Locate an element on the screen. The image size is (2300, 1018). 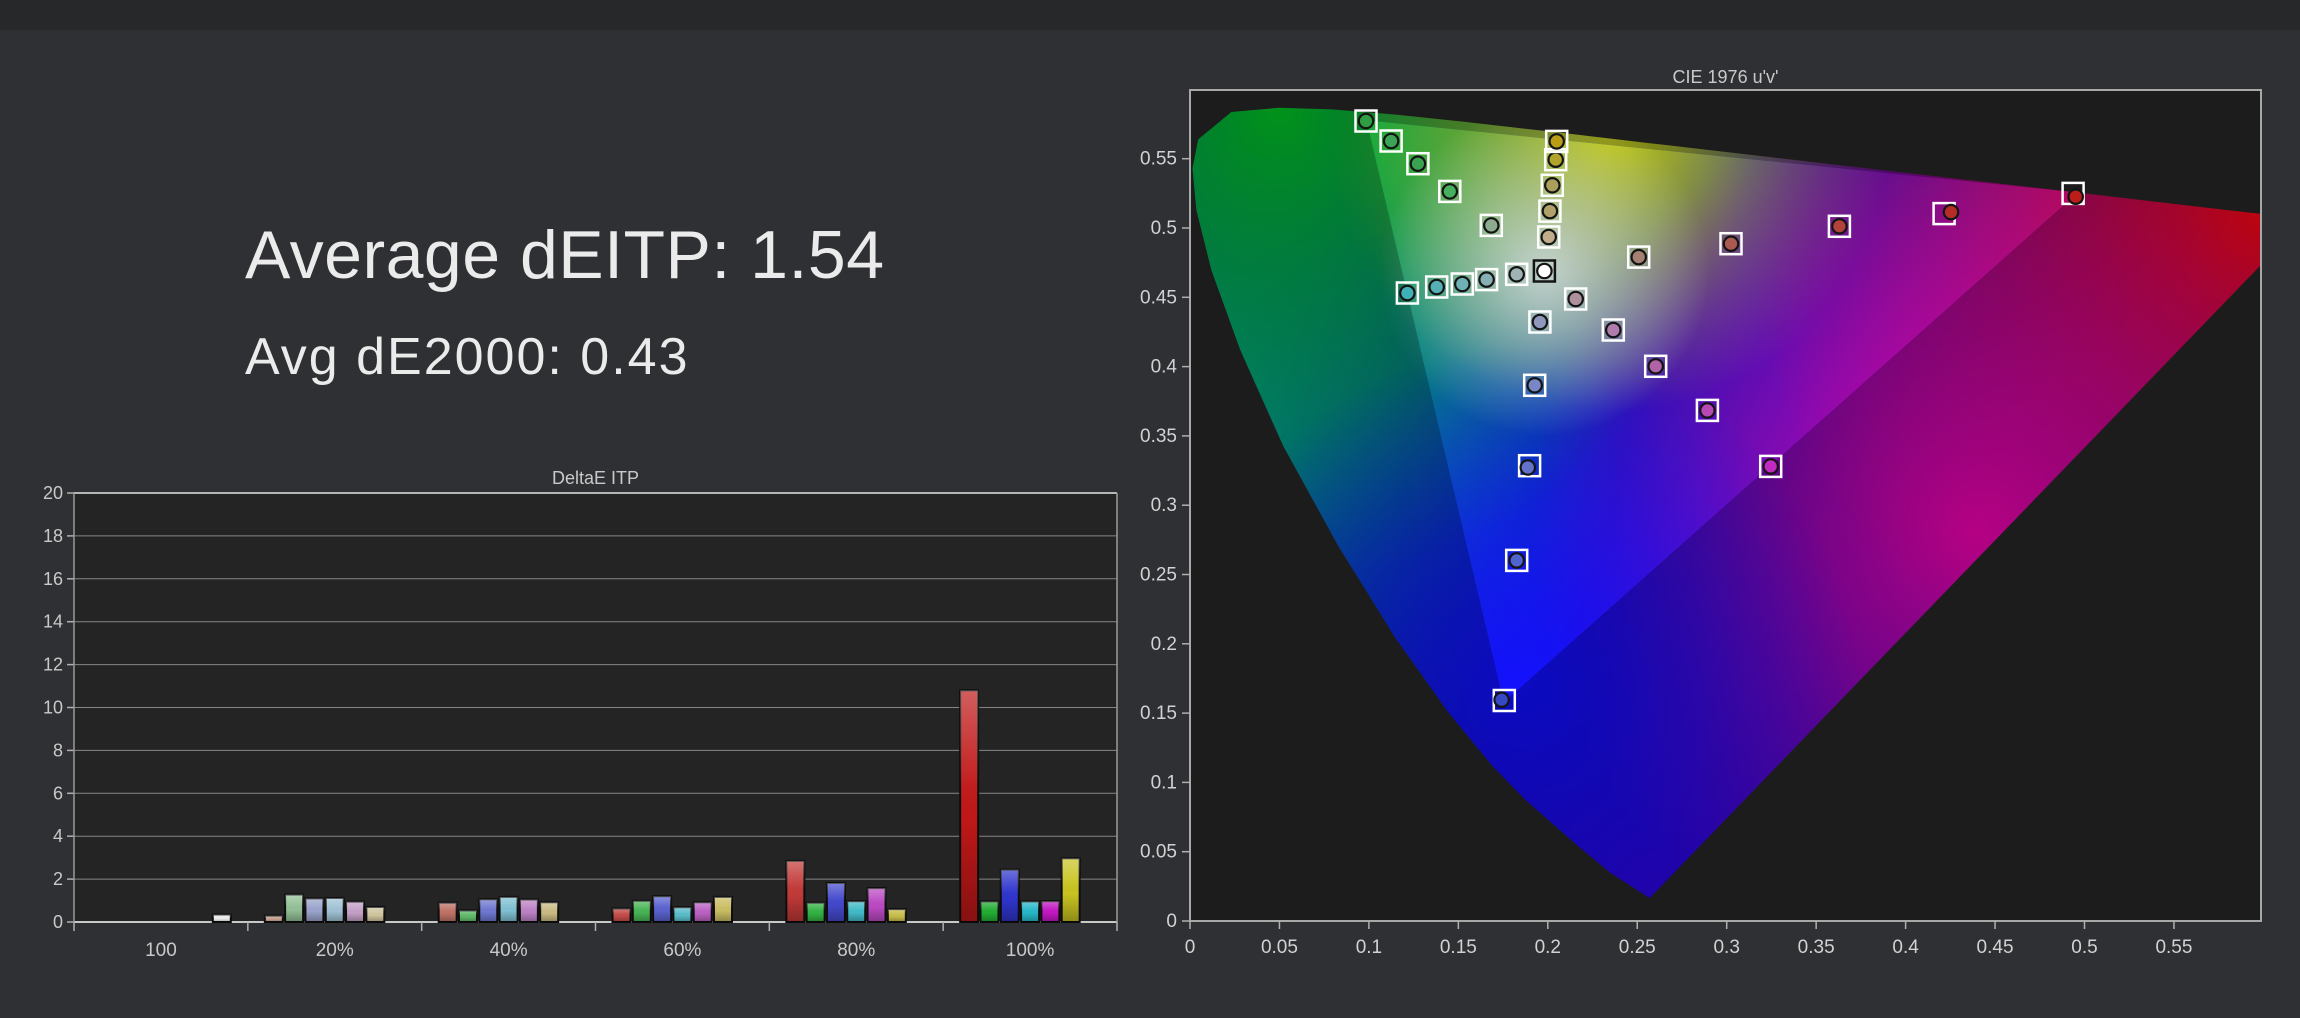
y-axis-tick-label: 16 is located at coordinates (53, 579).